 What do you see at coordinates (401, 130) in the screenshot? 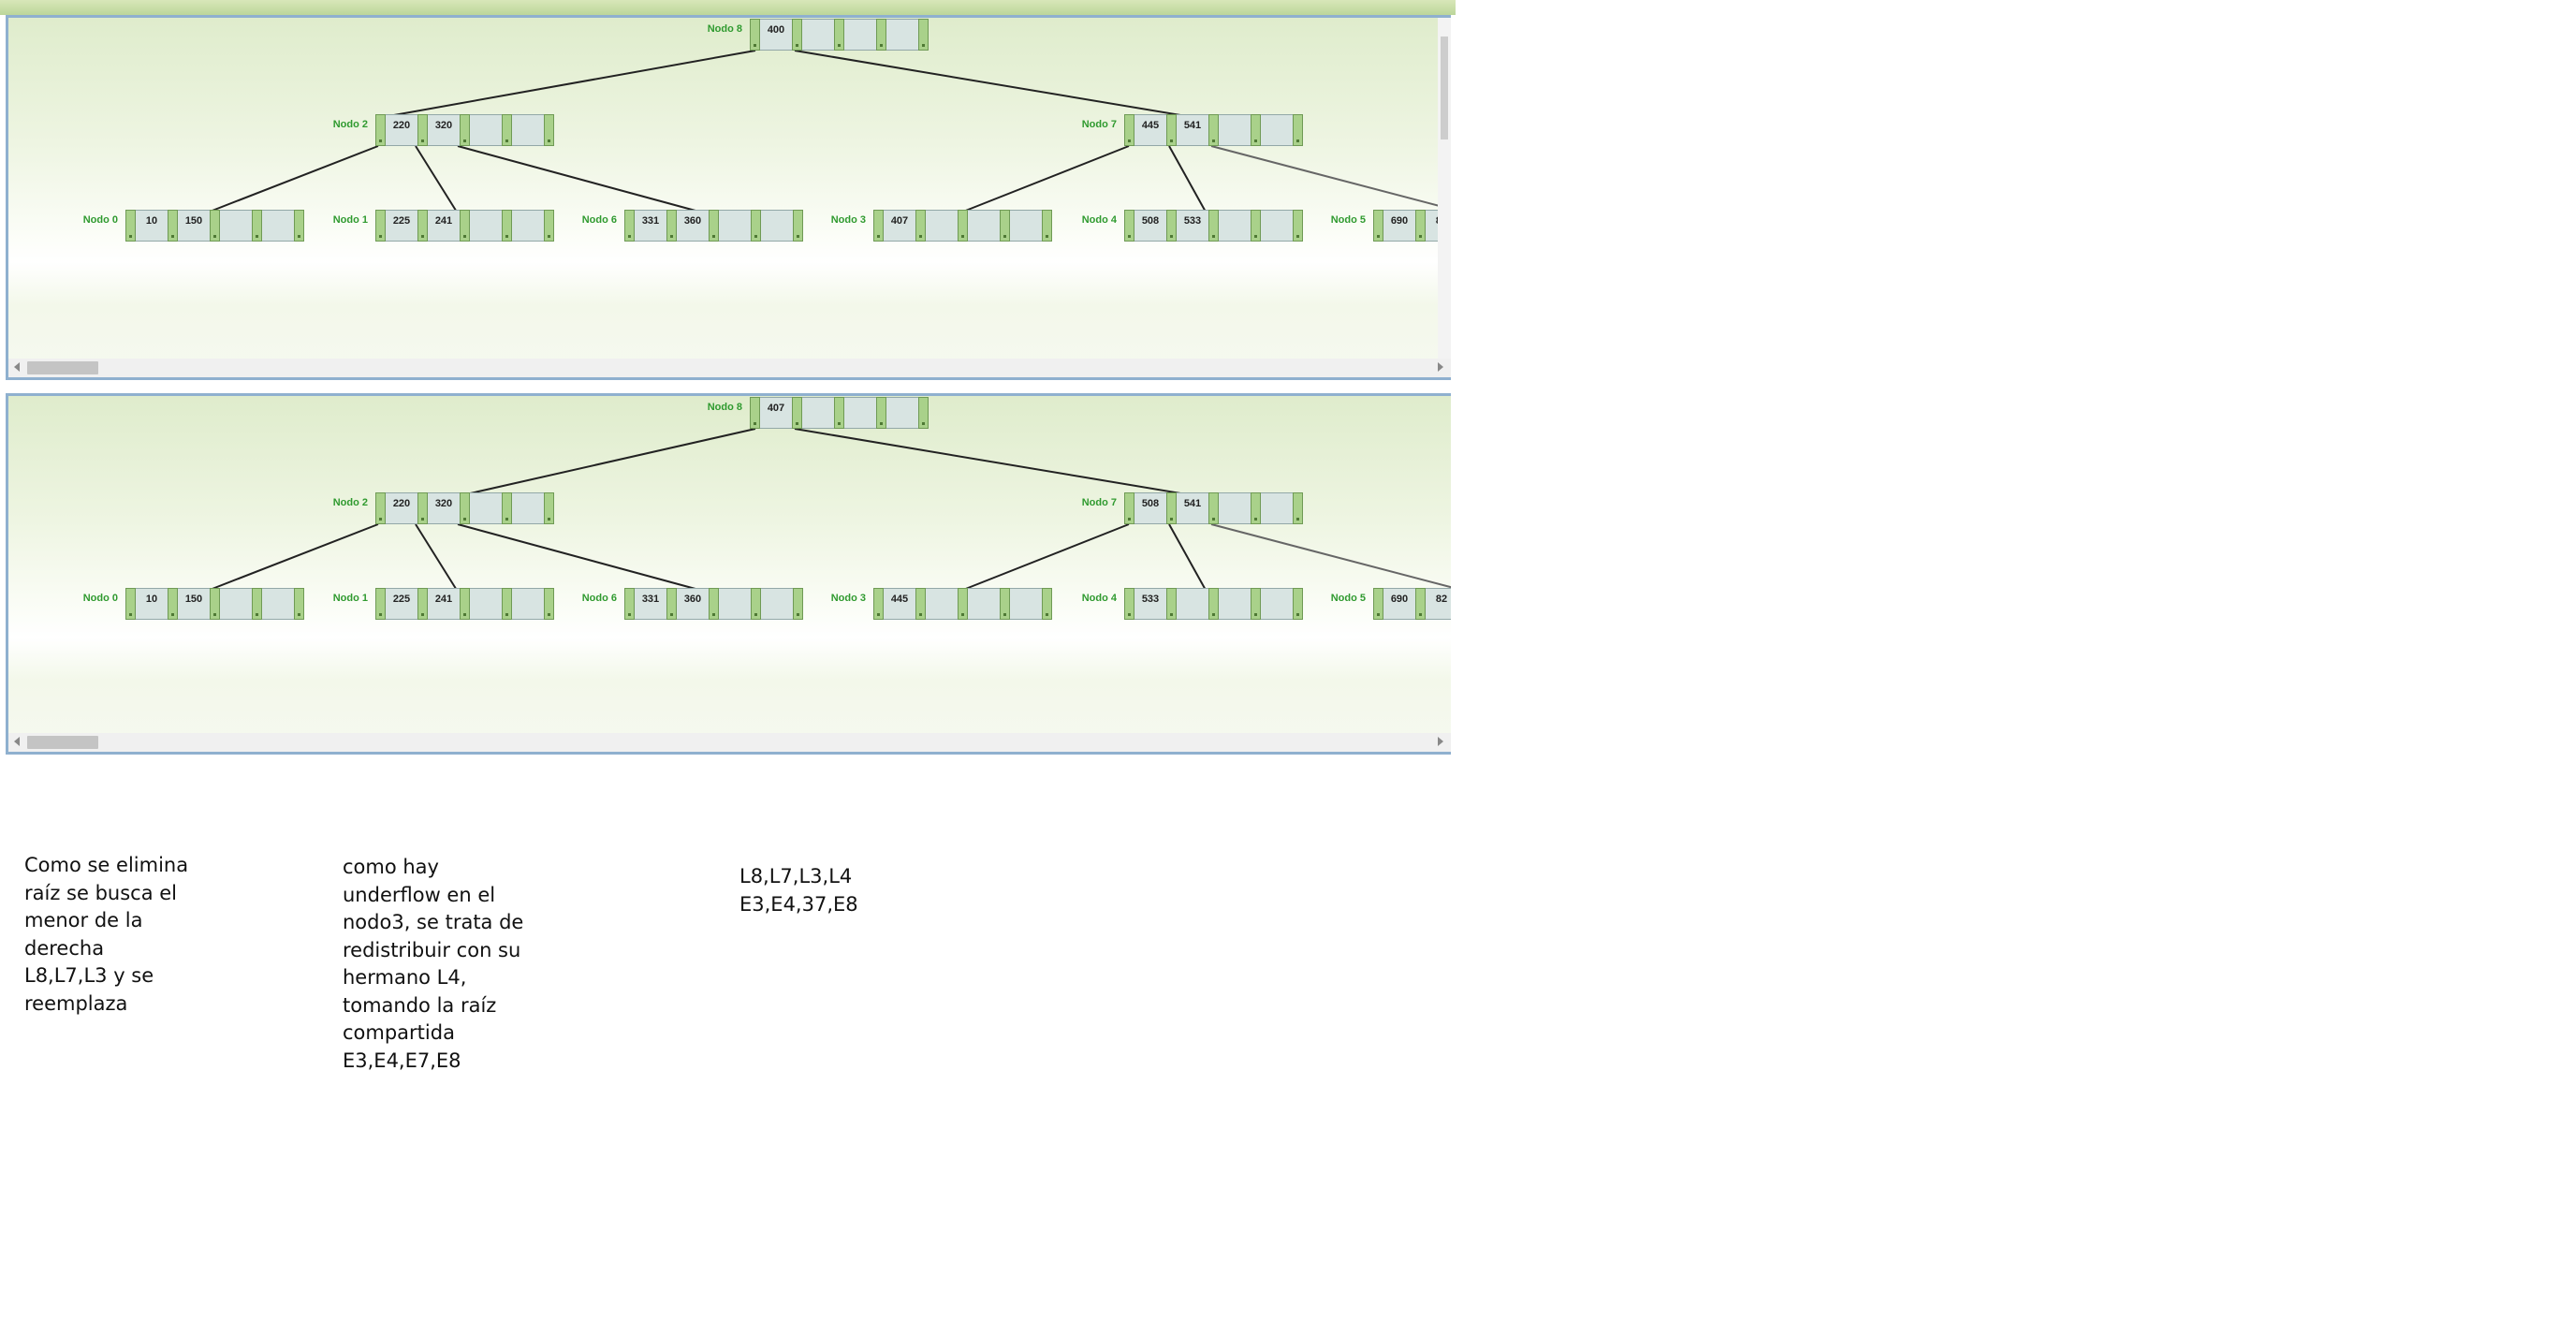
I see `key-cell: 220` at bounding box center [401, 130].